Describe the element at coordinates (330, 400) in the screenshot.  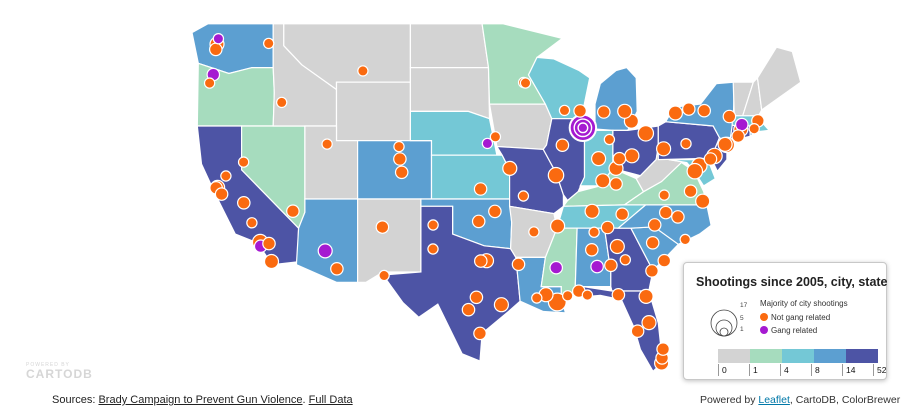
I see `full-data-link: Full Data` at that location.